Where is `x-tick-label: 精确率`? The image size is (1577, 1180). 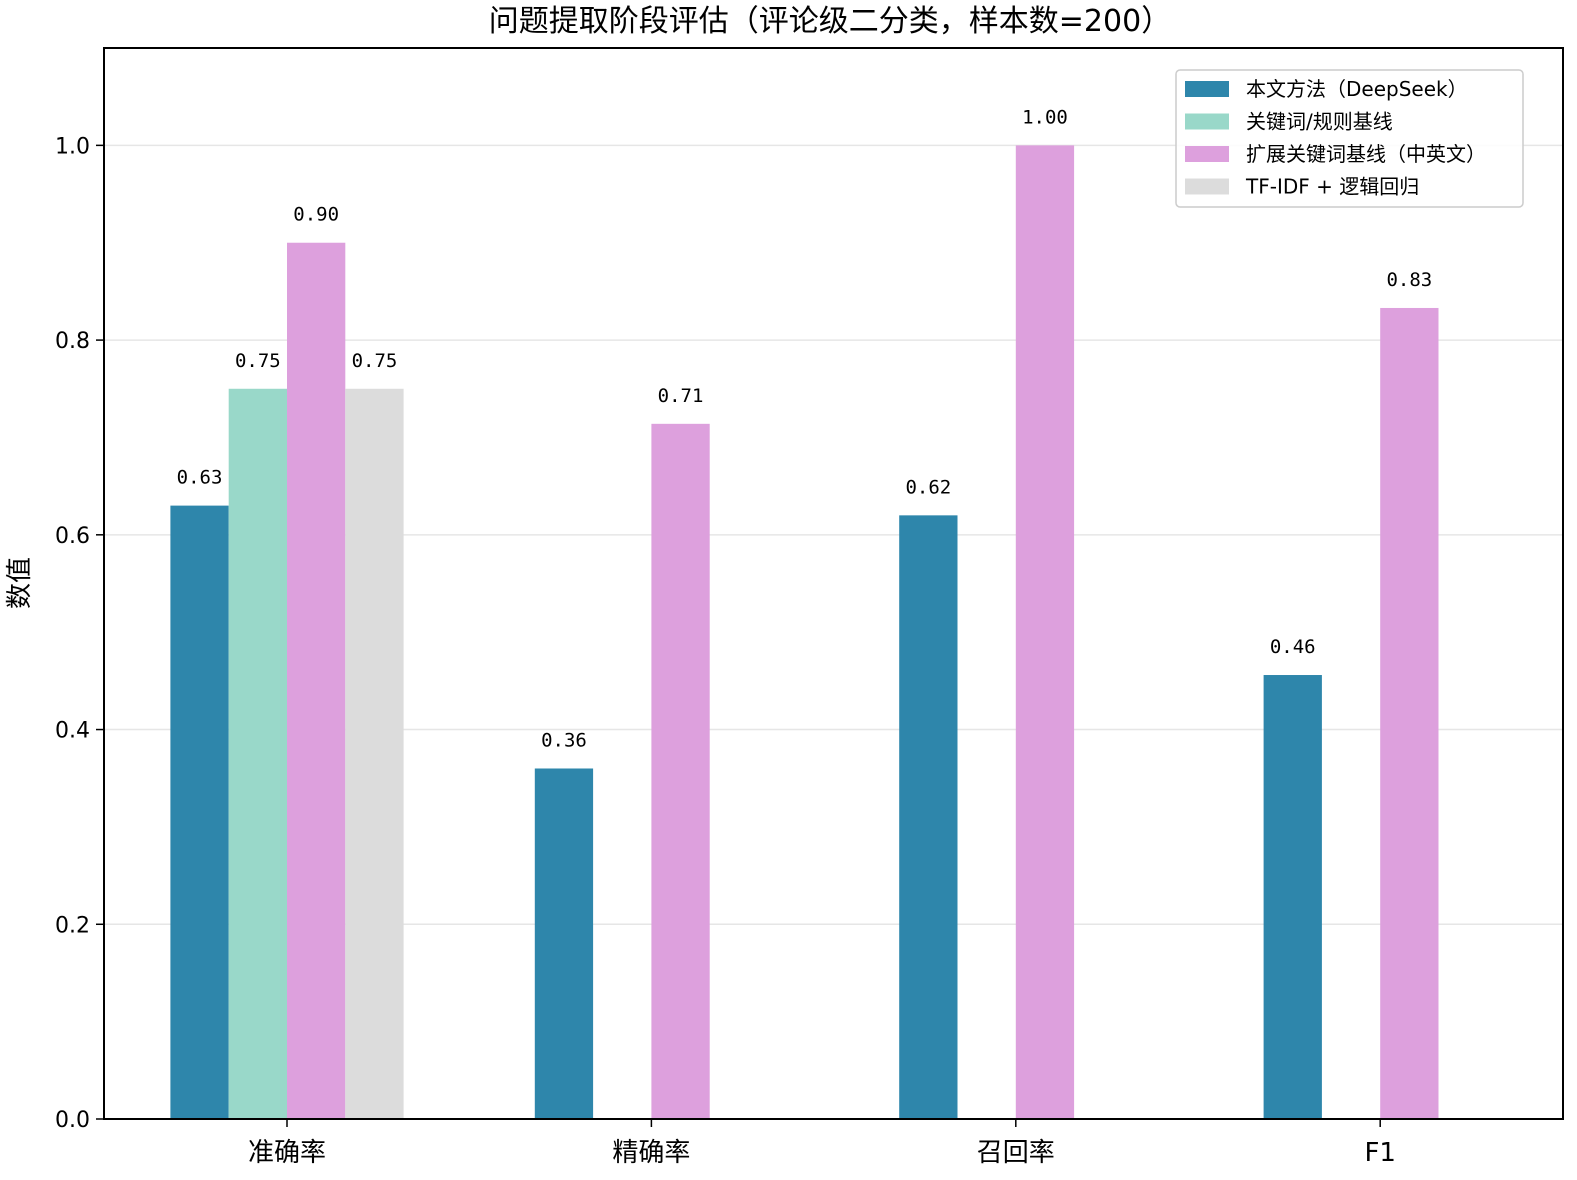
x-tick-label: 精确率 is located at coordinates (651, 1153).